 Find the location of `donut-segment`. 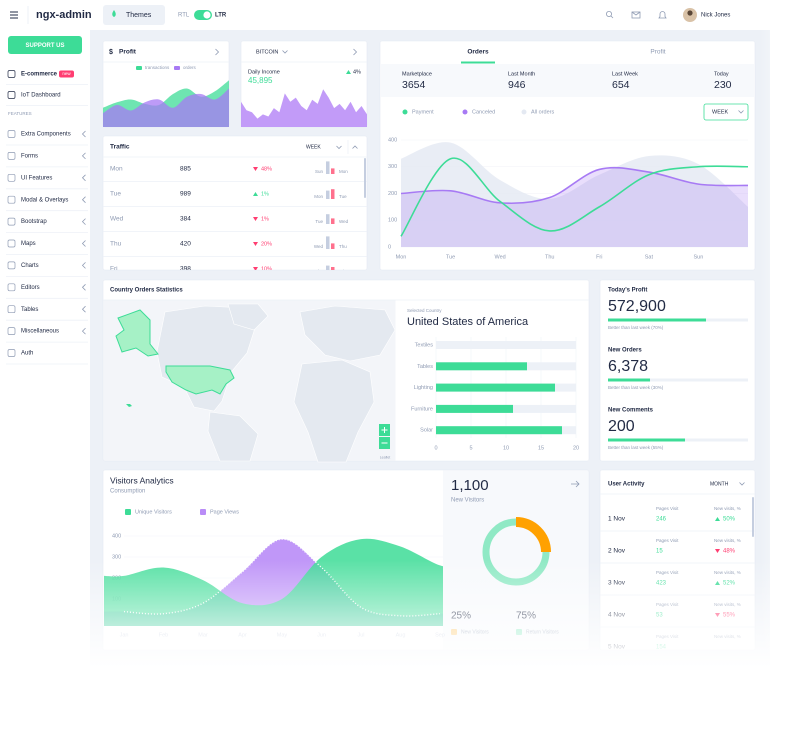

donut-segment is located at coordinates (533, 535).